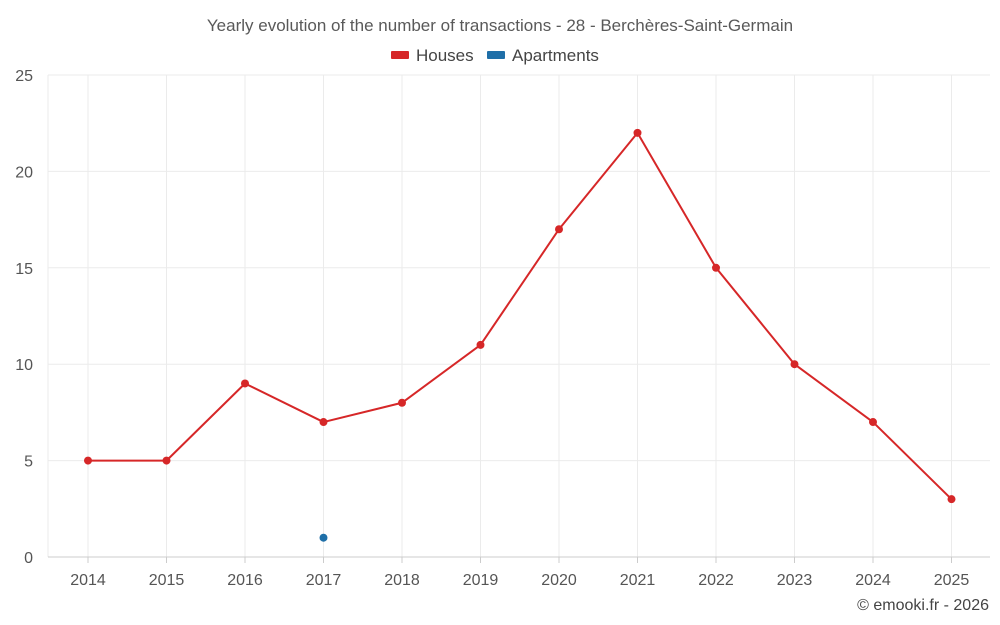 The height and width of the screenshot is (625, 1000). I want to click on point-houses-2015, so click(166, 460).